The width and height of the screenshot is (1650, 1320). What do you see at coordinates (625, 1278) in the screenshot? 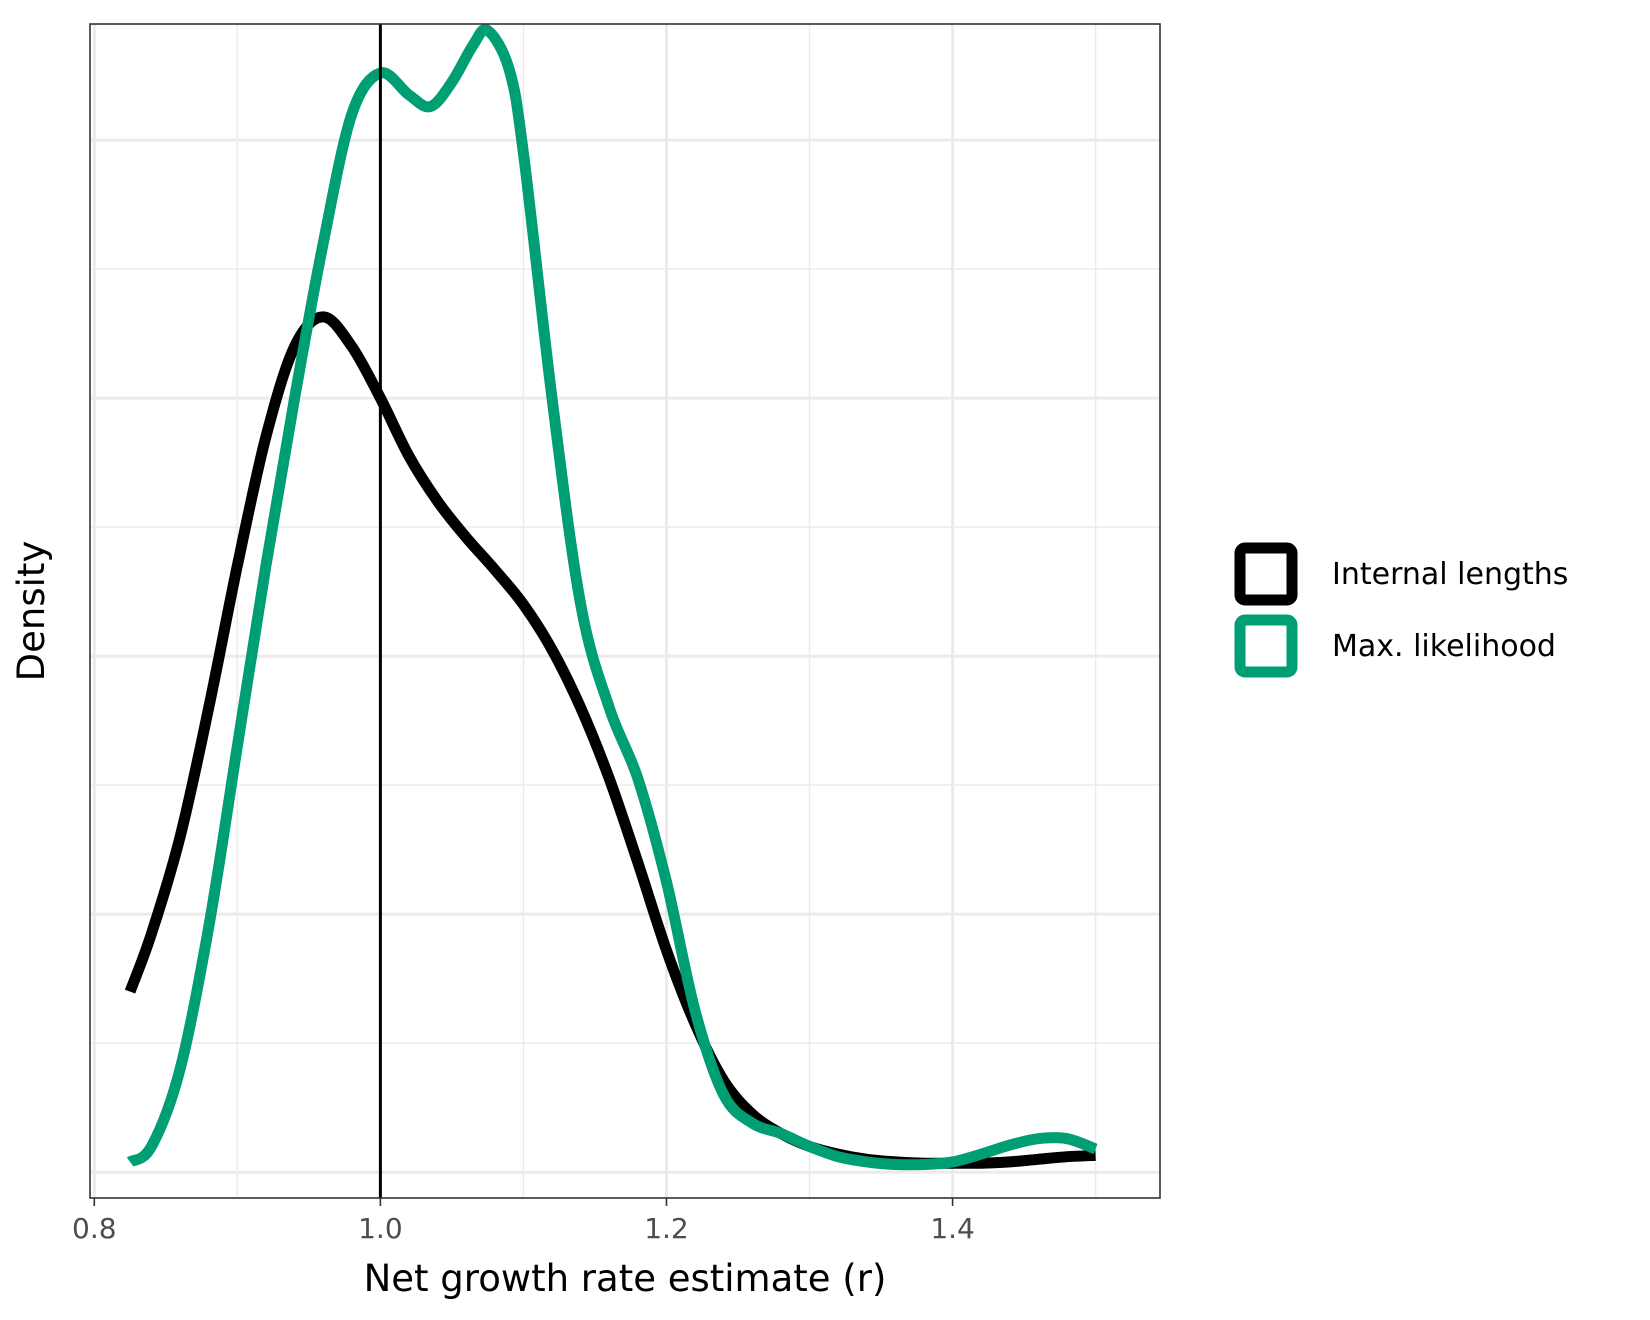
I see `x-axis-title: Net growth rate estimate (r)` at bounding box center [625, 1278].